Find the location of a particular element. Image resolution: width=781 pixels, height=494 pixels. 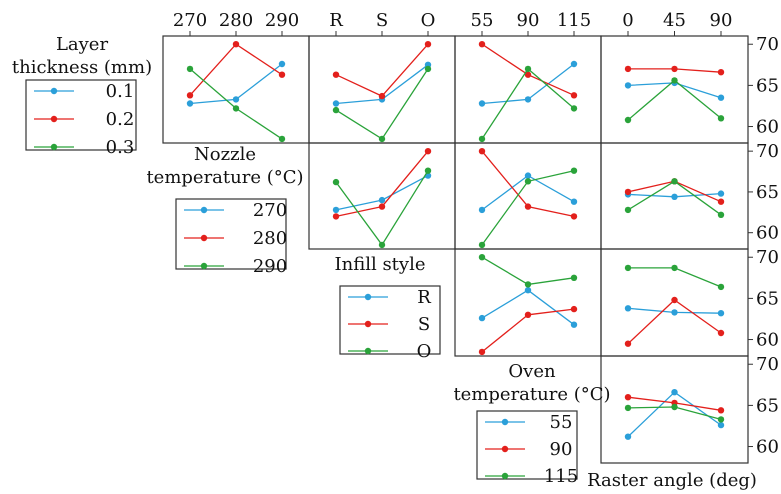

legend-label: 90 is located at coordinates (561, 449).